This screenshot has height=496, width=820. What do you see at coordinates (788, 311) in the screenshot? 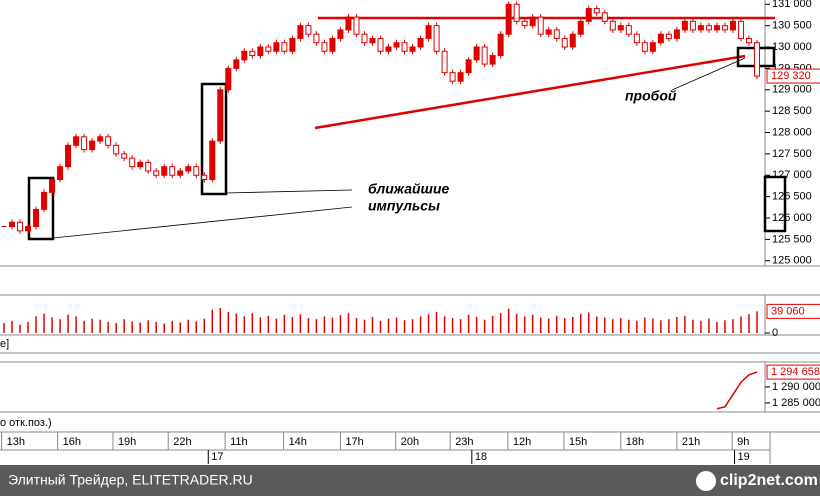
I see `last-value-label: 39 060` at bounding box center [788, 311].